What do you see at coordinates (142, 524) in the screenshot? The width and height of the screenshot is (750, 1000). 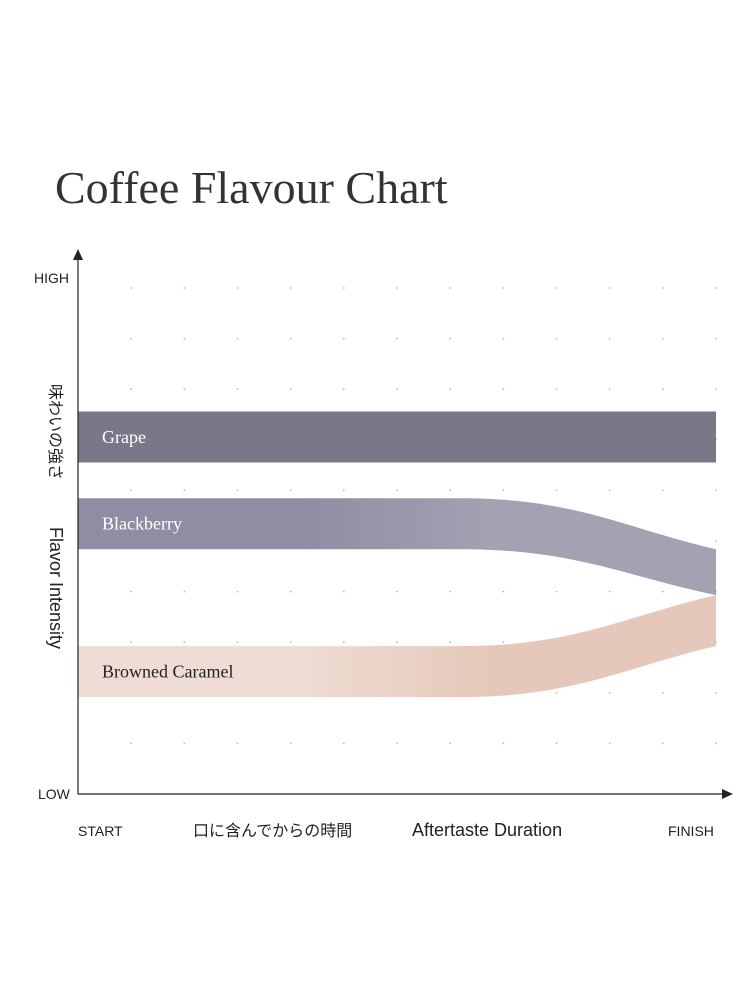 I see `band-label: Blackberry` at bounding box center [142, 524].